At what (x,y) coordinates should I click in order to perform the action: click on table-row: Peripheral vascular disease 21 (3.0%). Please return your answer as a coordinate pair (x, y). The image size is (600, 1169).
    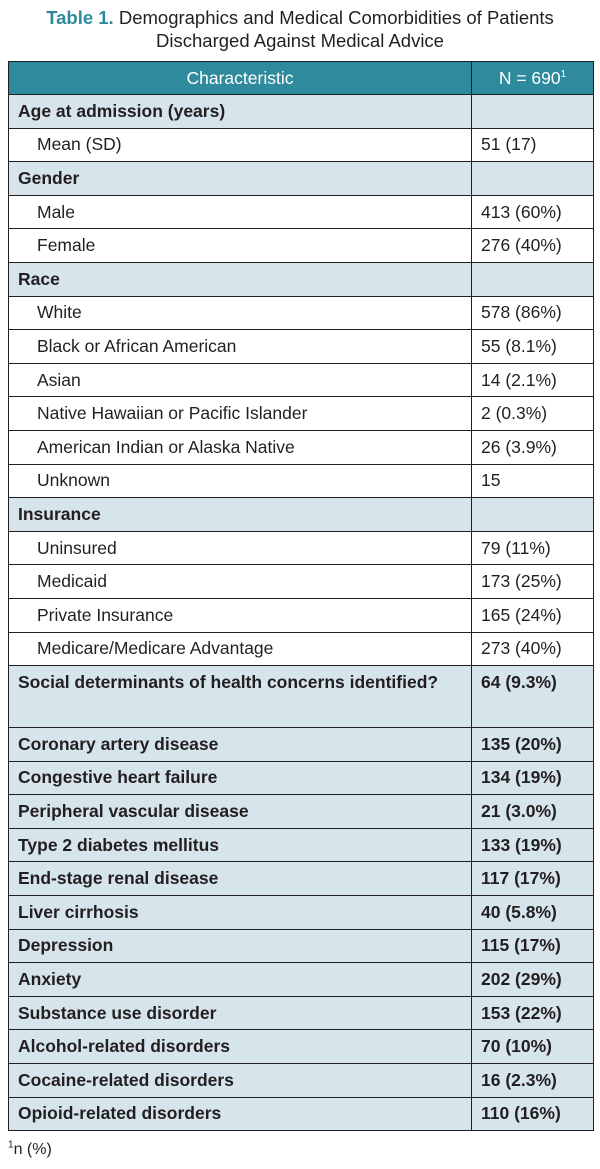
    Looking at the image, I should click on (301, 811).